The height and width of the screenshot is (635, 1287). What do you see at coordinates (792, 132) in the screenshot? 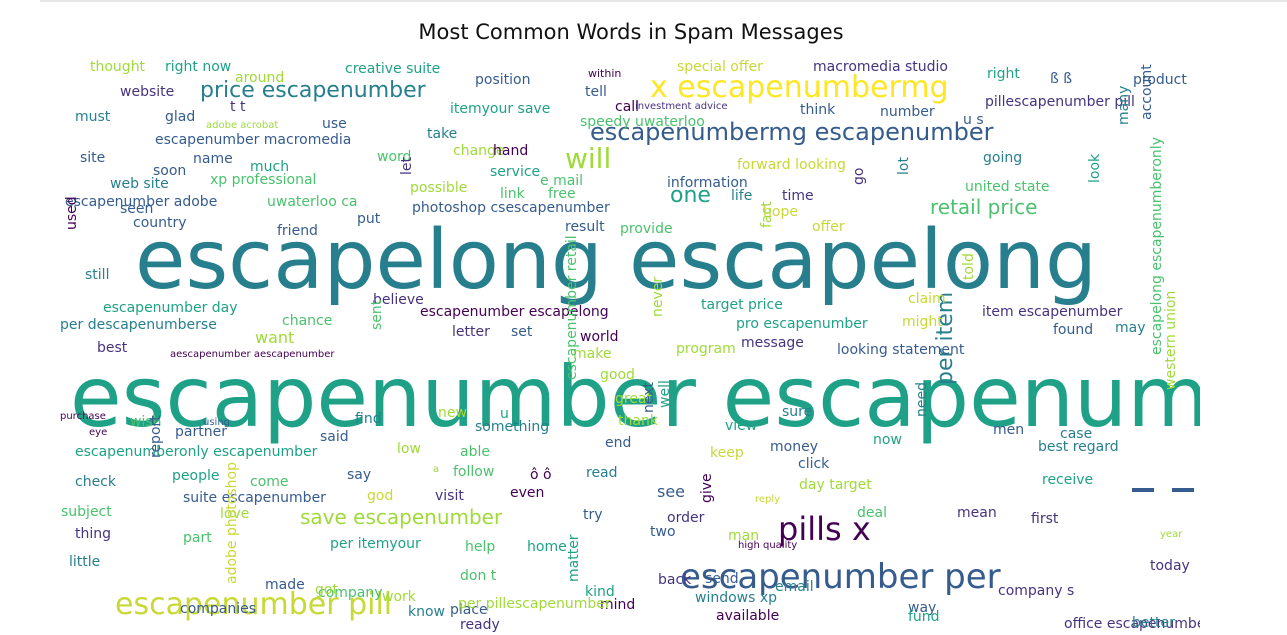
I see `cloud-word: escapenumbermg escapenumber` at bounding box center [792, 132].